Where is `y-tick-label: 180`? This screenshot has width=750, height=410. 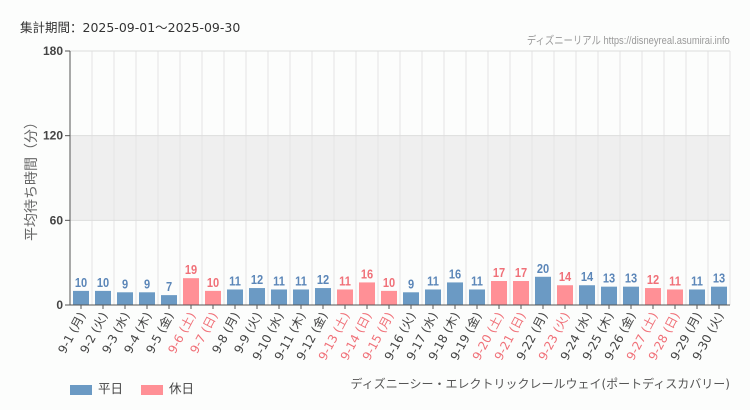
y-tick-label: 180 is located at coordinates (53, 51).